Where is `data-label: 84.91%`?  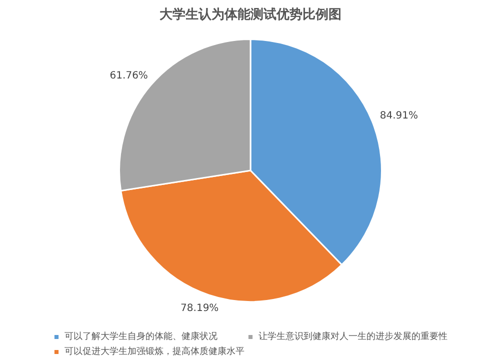 data-label: 84.91% is located at coordinates (399, 116).